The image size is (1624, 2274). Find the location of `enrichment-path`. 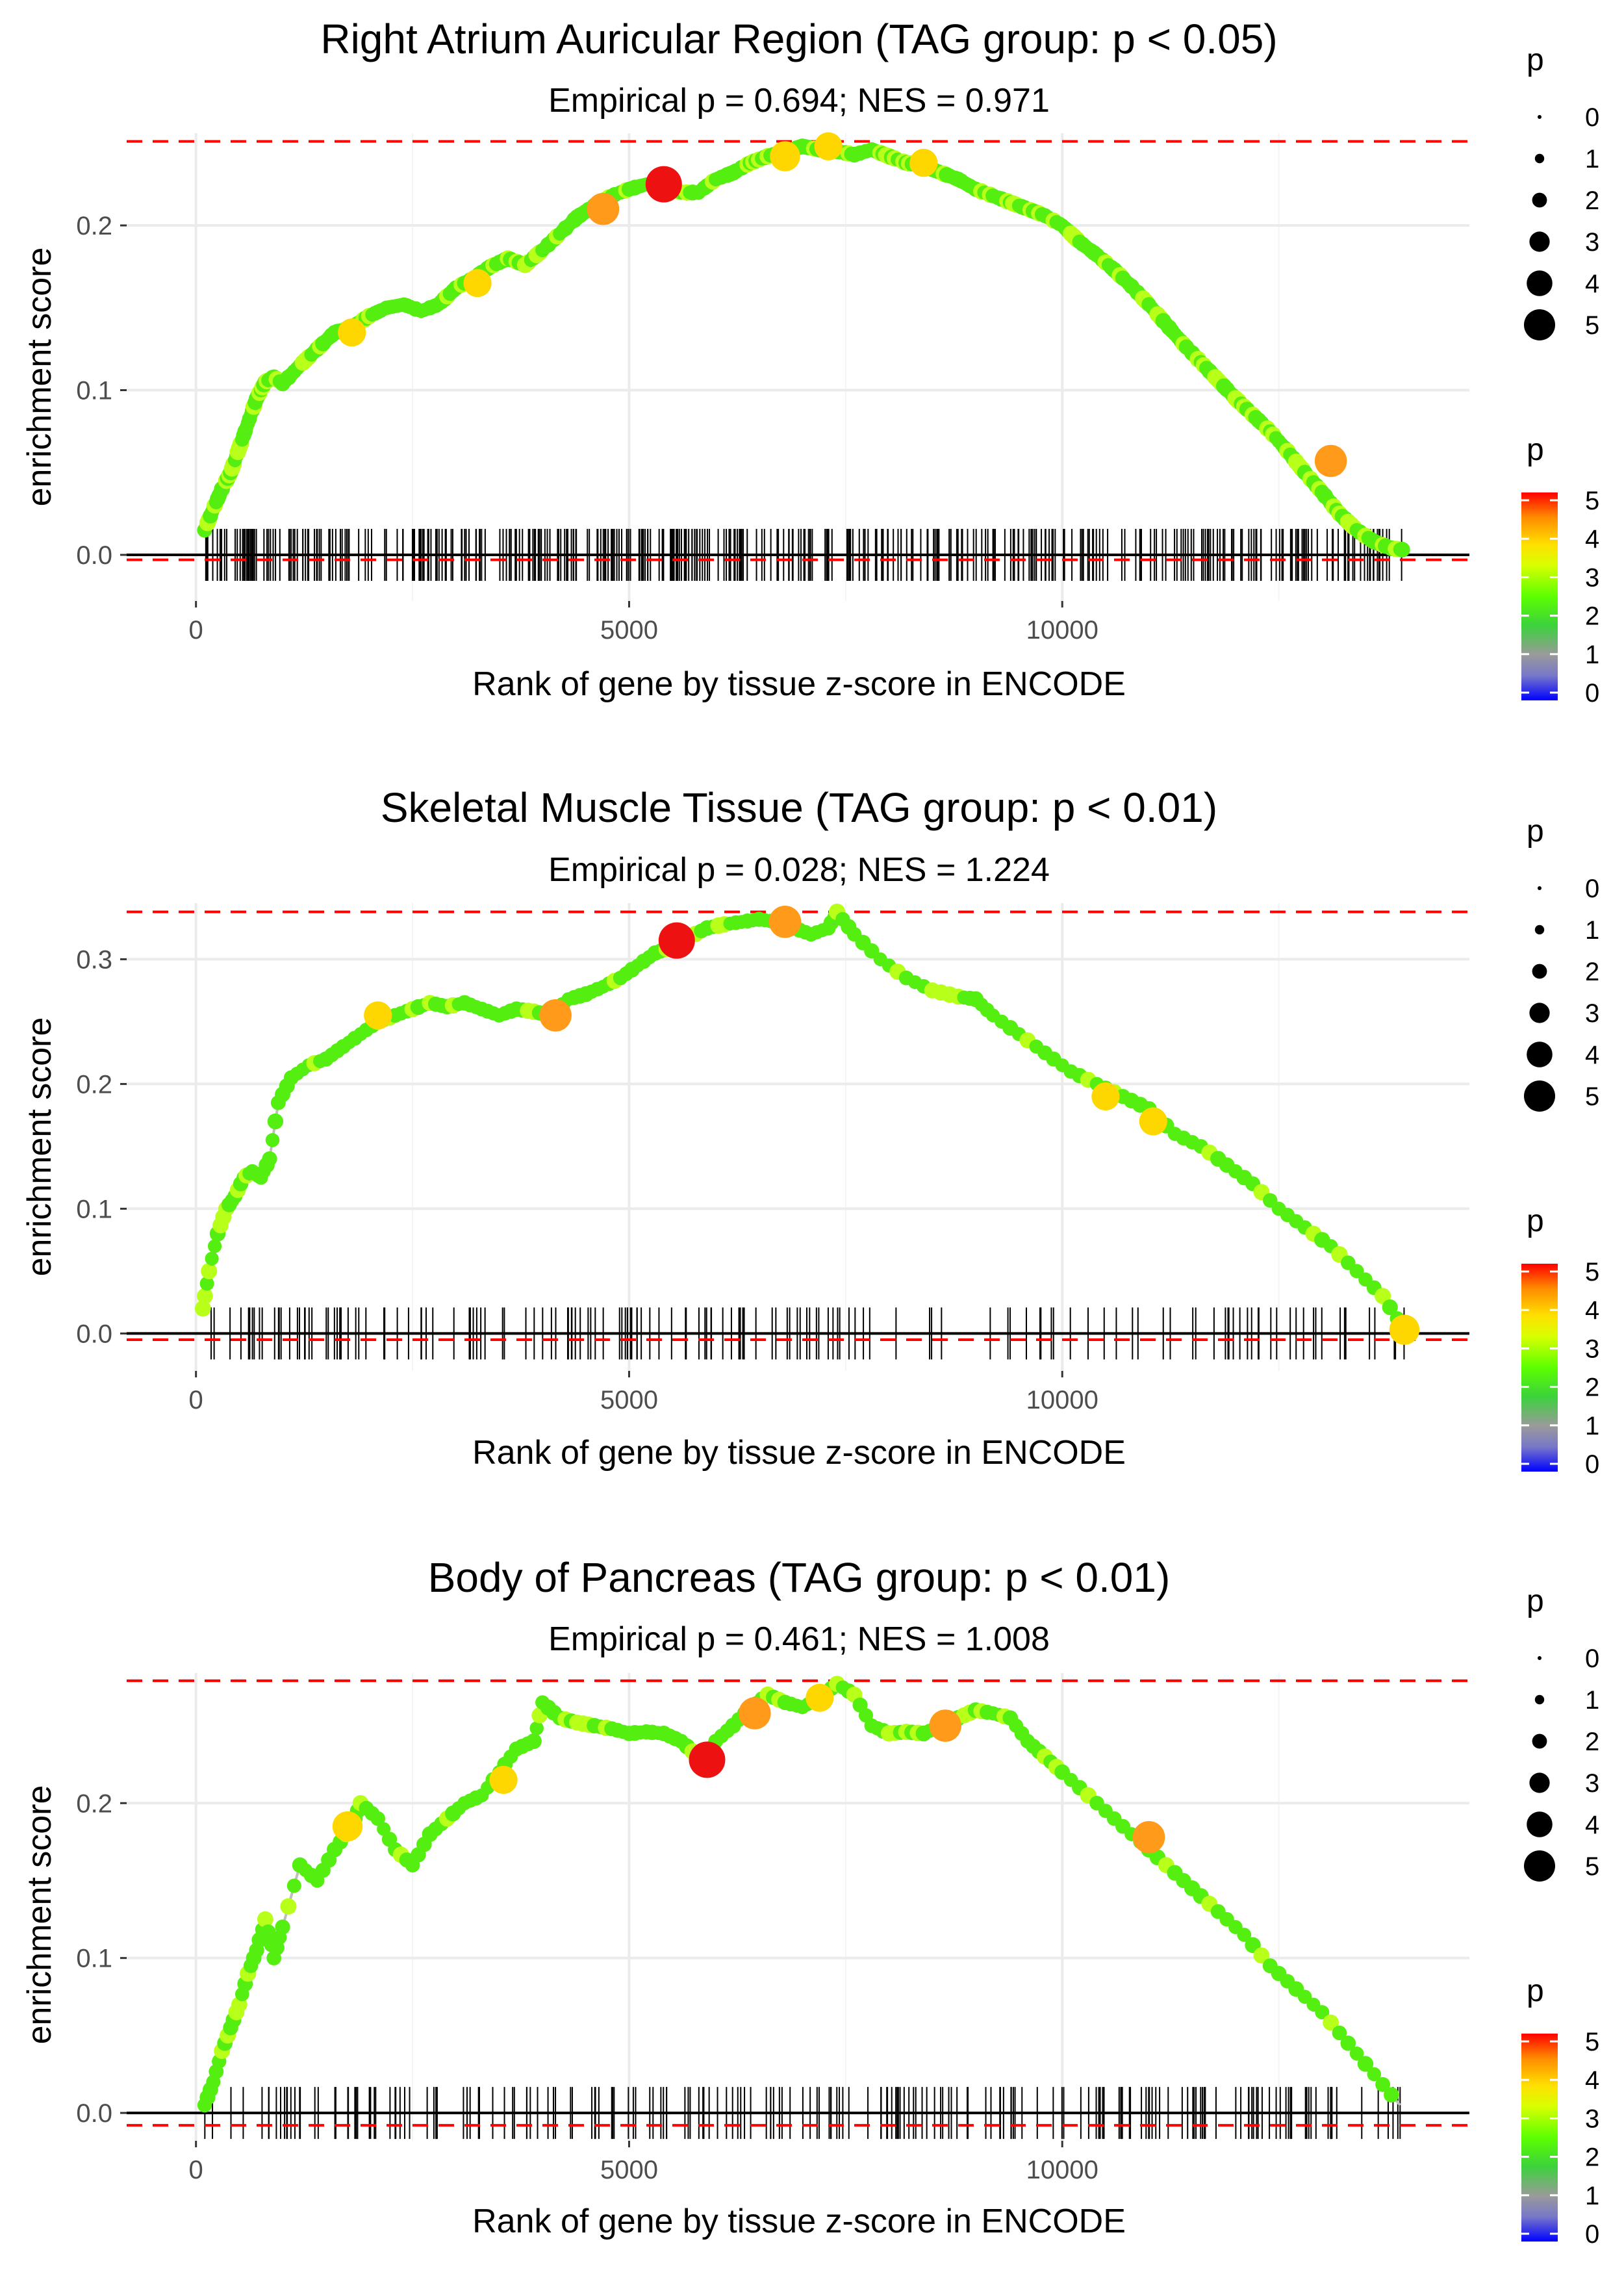

enrichment-path is located at coordinates (804, 348).